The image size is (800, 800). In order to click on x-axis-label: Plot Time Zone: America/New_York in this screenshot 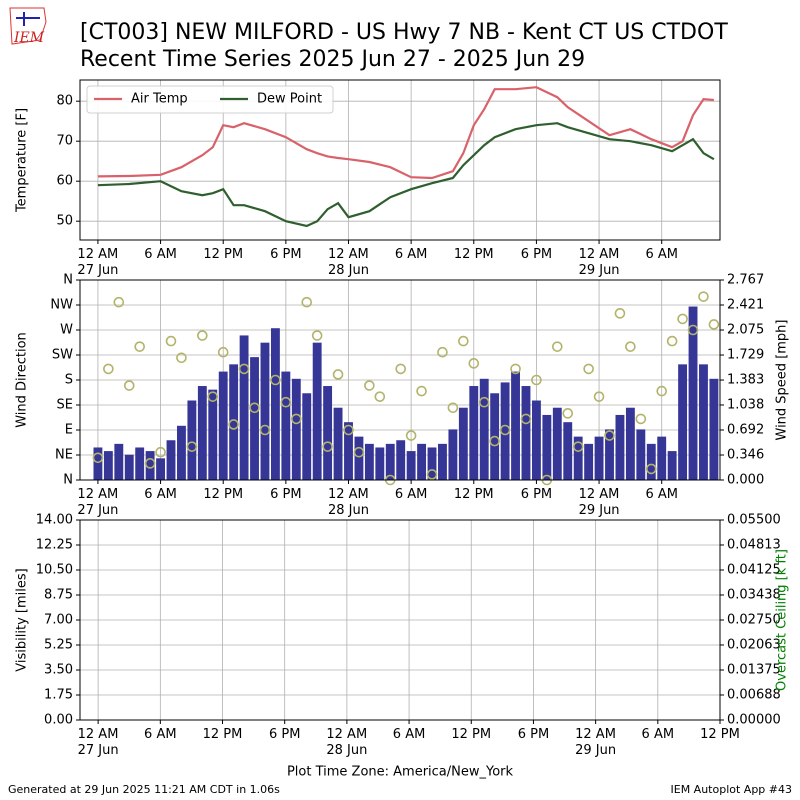, I will do `click(400, 772)`.